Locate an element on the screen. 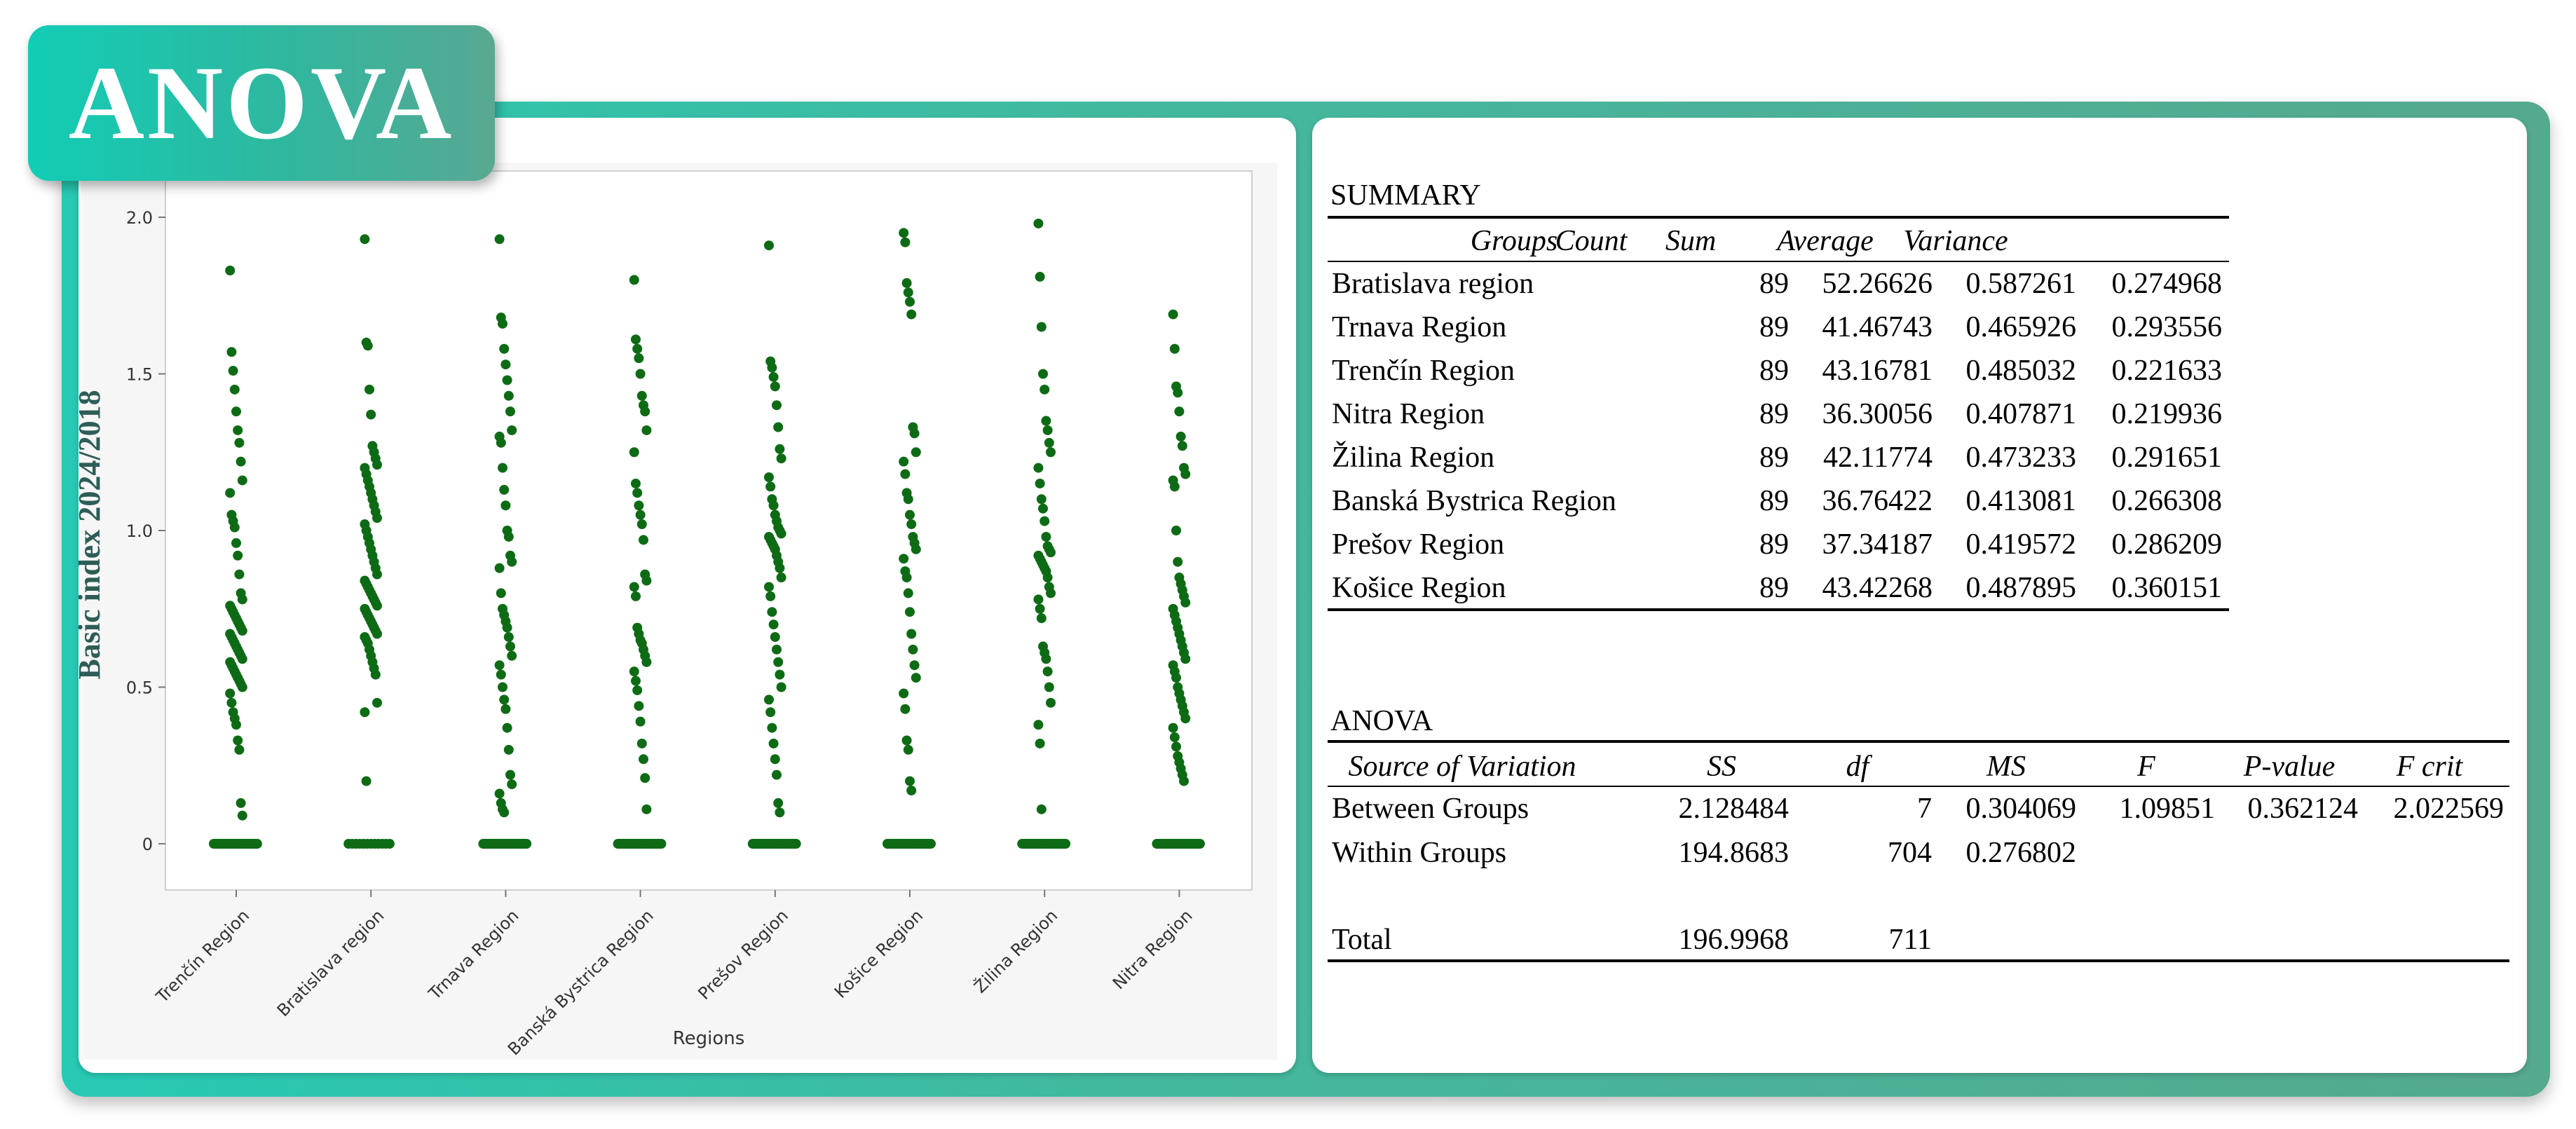  anova-source-cell: Total is located at coordinates (1362, 940).